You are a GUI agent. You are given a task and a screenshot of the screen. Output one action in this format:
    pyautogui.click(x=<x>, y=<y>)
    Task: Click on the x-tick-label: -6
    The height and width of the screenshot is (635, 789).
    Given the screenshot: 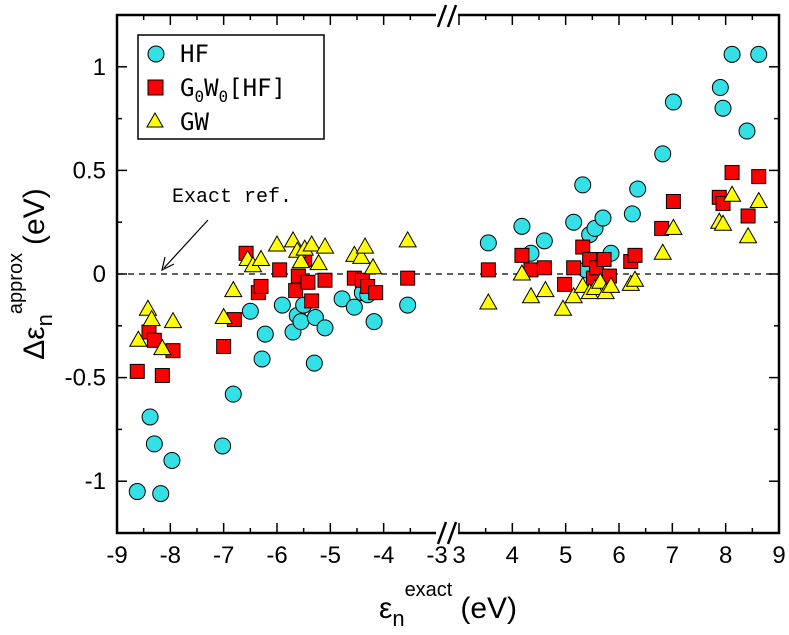 What is the action you would take?
    pyautogui.click(x=276, y=555)
    